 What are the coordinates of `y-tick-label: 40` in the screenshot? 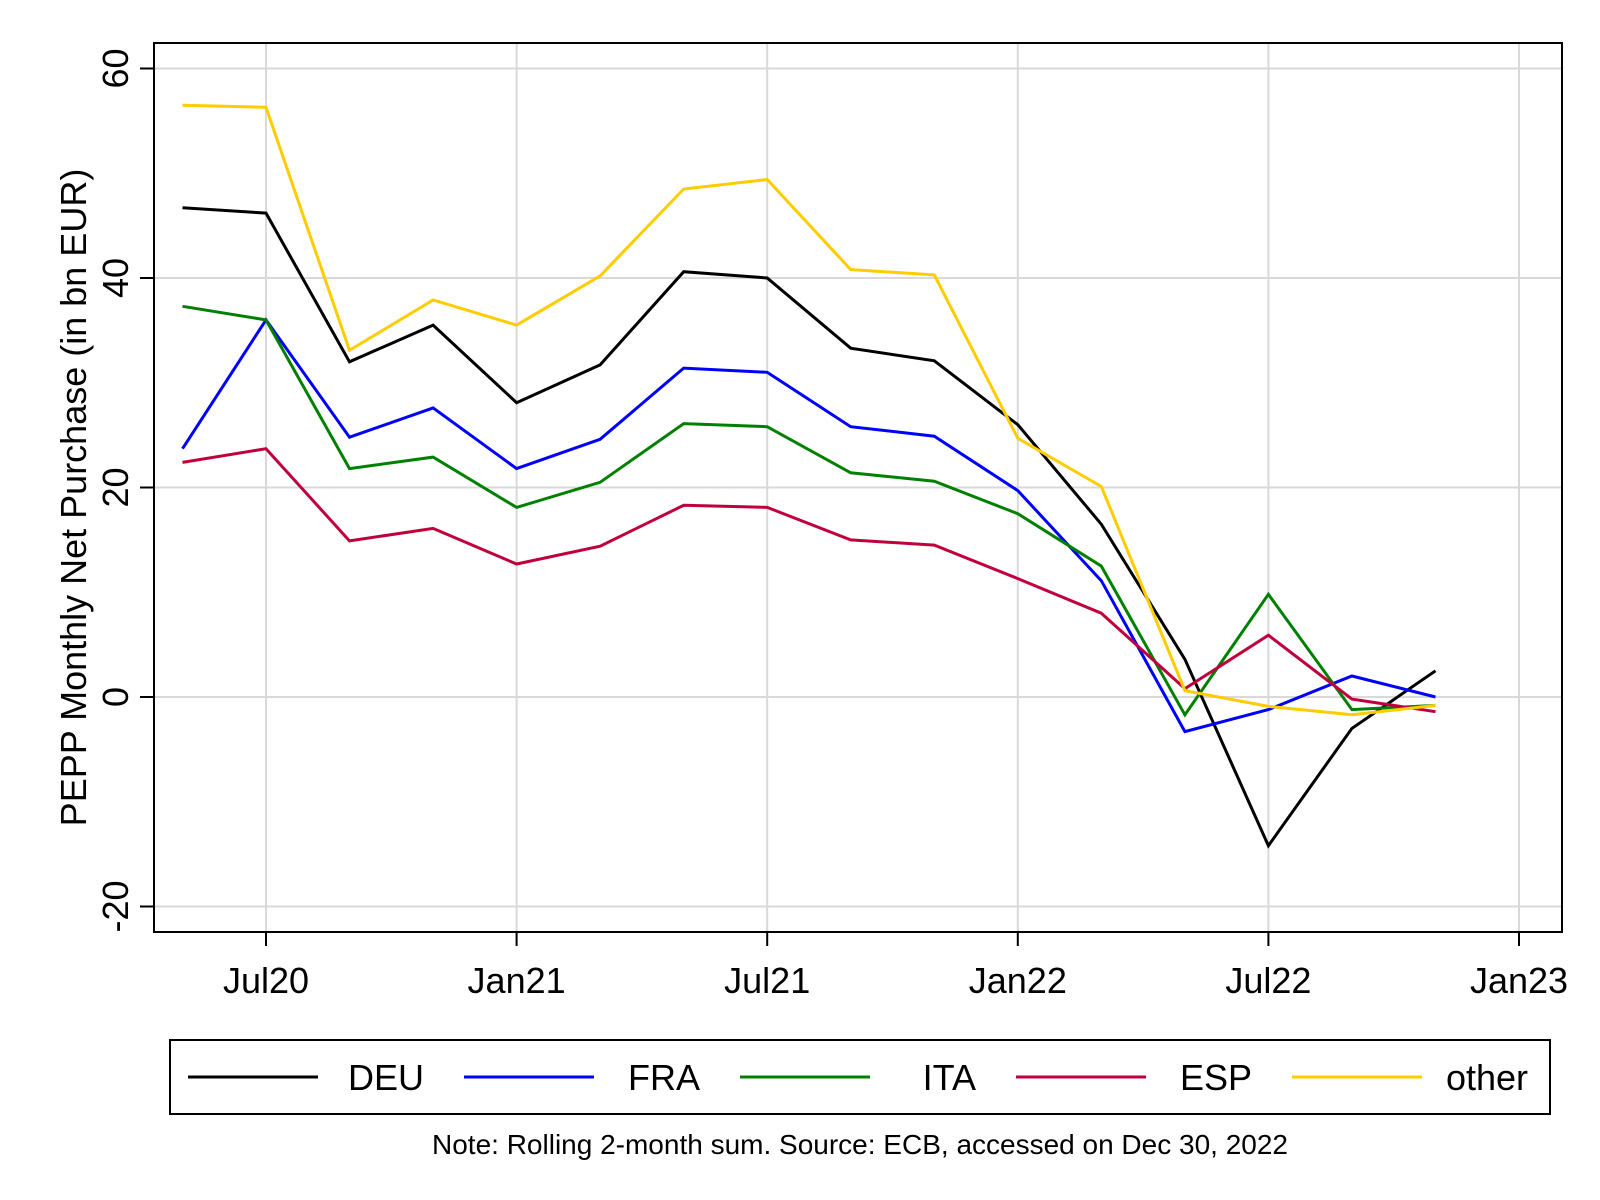 It's located at (115, 278).